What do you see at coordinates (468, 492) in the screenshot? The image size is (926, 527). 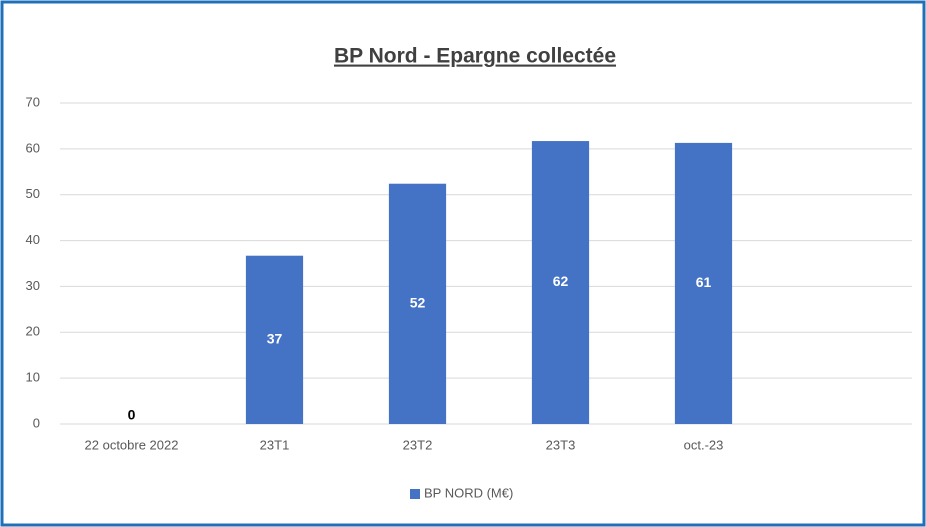 I see `legend-label: BP NORD (M€)` at bounding box center [468, 492].